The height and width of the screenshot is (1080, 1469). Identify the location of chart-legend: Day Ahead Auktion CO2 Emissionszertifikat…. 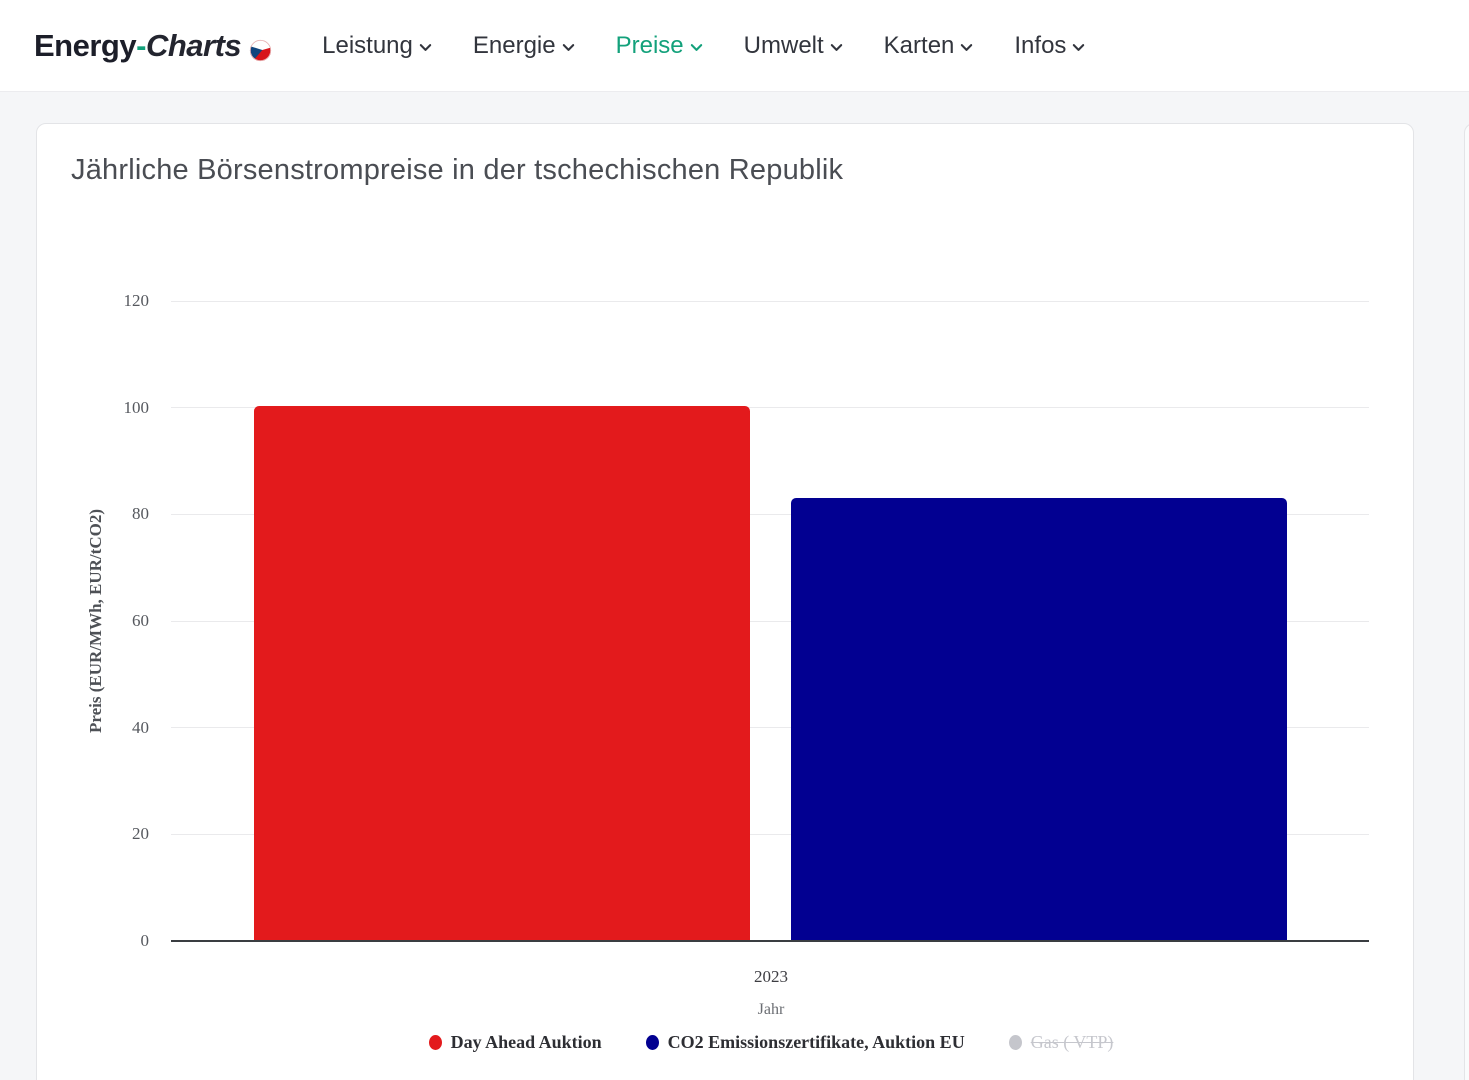
(771, 1042).